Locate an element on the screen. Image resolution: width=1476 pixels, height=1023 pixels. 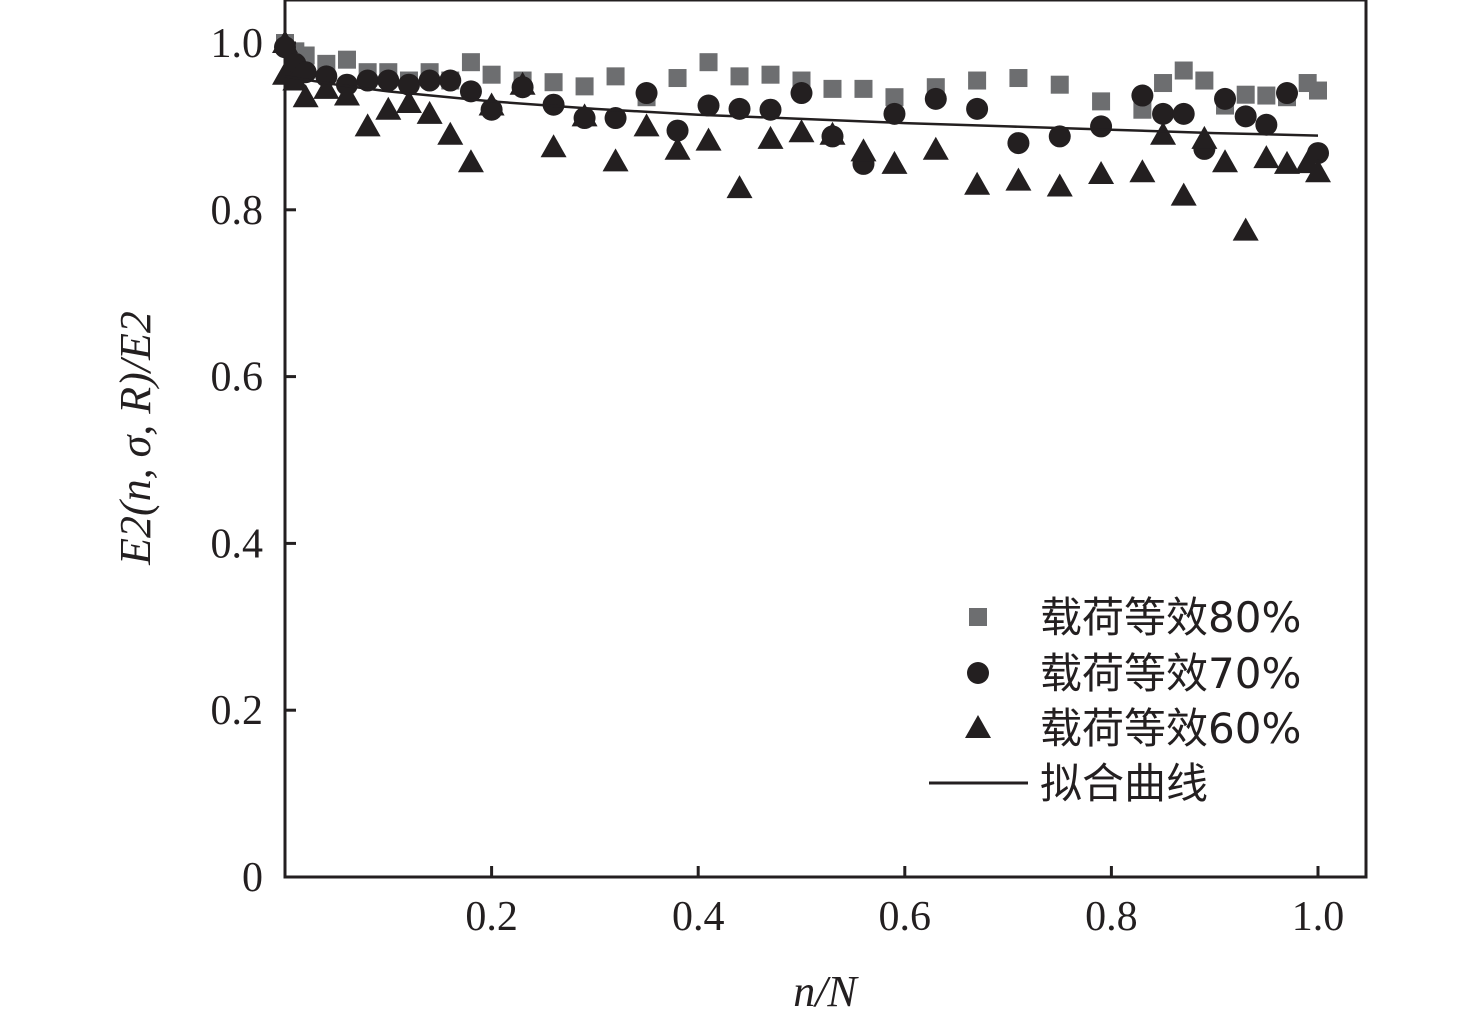
legend-marker-triangle is located at coordinates (978, 726).